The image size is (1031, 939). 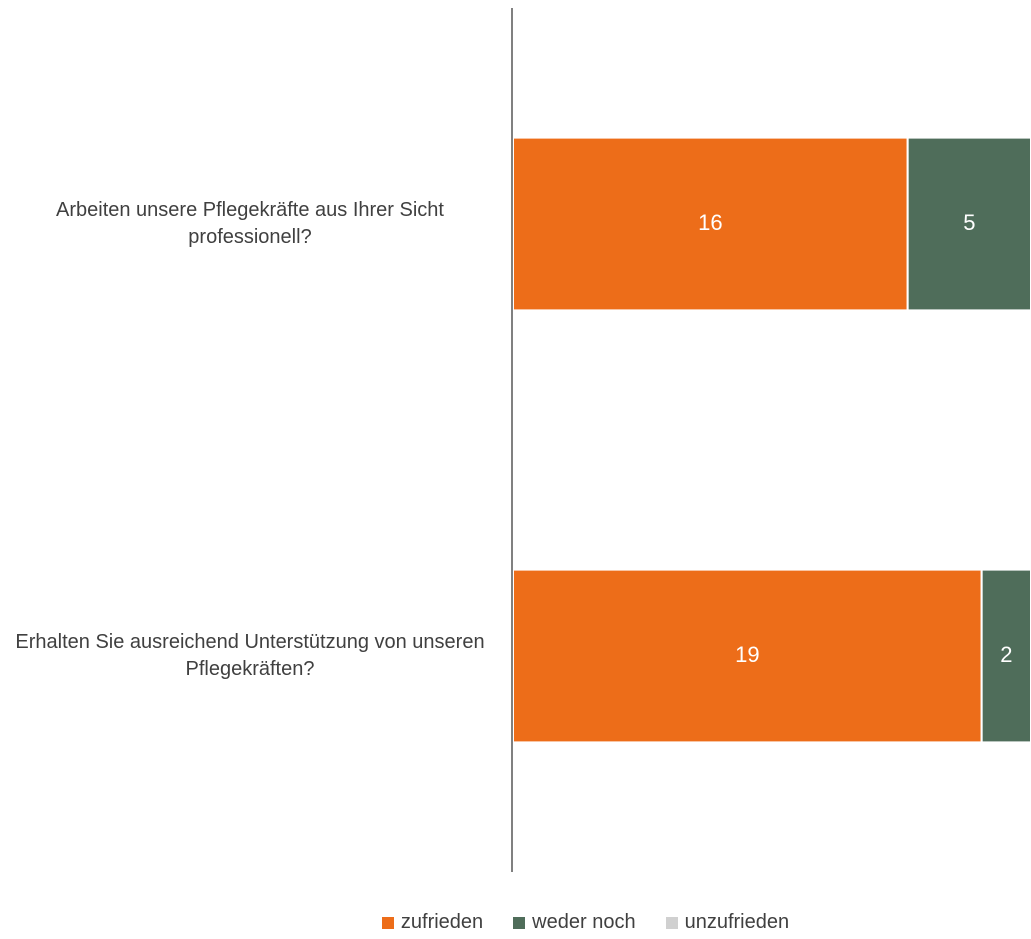 I want to click on legend-item: zufrieden, so click(x=432, y=922).